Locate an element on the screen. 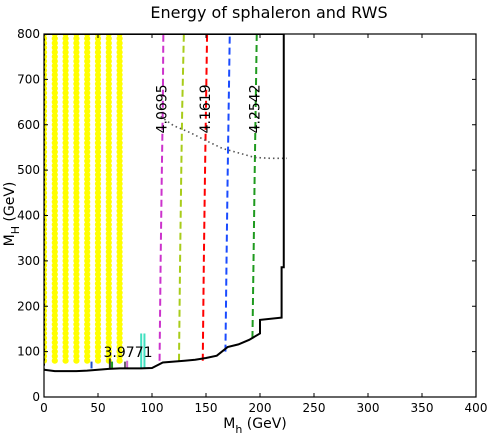  x-tick-label: 400 is located at coordinates (476, 408).